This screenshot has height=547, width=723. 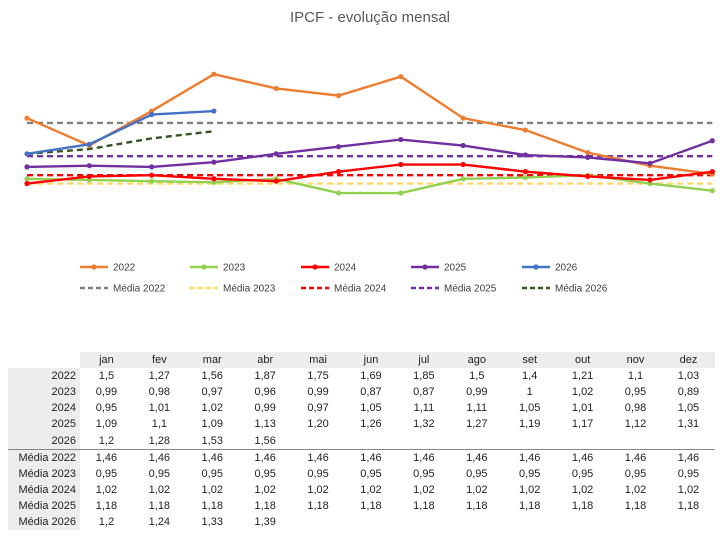 What do you see at coordinates (265, 360) in the screenshot?
I see `column-header-abr: abr` at bounding box center [265, 360].